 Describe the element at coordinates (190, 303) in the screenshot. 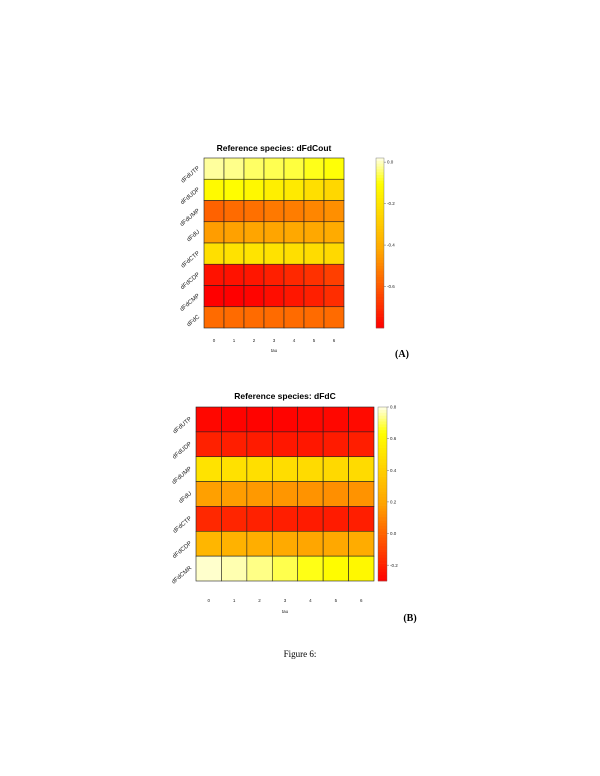

I see `row-label: dFdCMP` at that location.